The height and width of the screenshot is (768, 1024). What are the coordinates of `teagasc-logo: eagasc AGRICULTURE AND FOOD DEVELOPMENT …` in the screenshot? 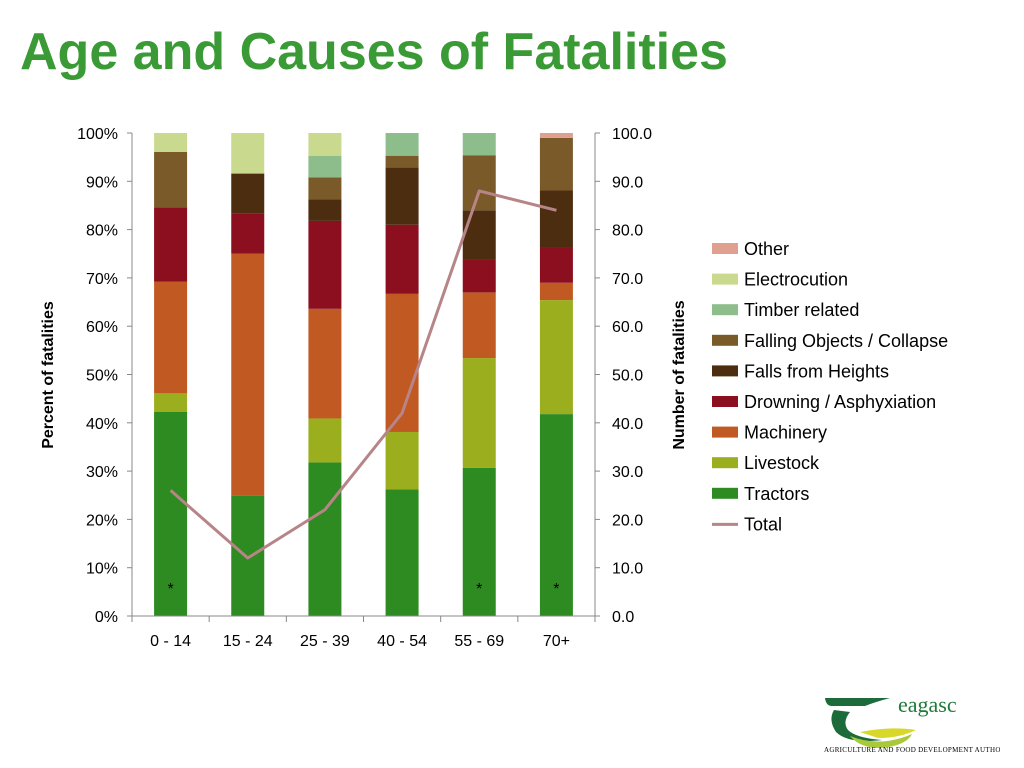 It's located at (912, 723).